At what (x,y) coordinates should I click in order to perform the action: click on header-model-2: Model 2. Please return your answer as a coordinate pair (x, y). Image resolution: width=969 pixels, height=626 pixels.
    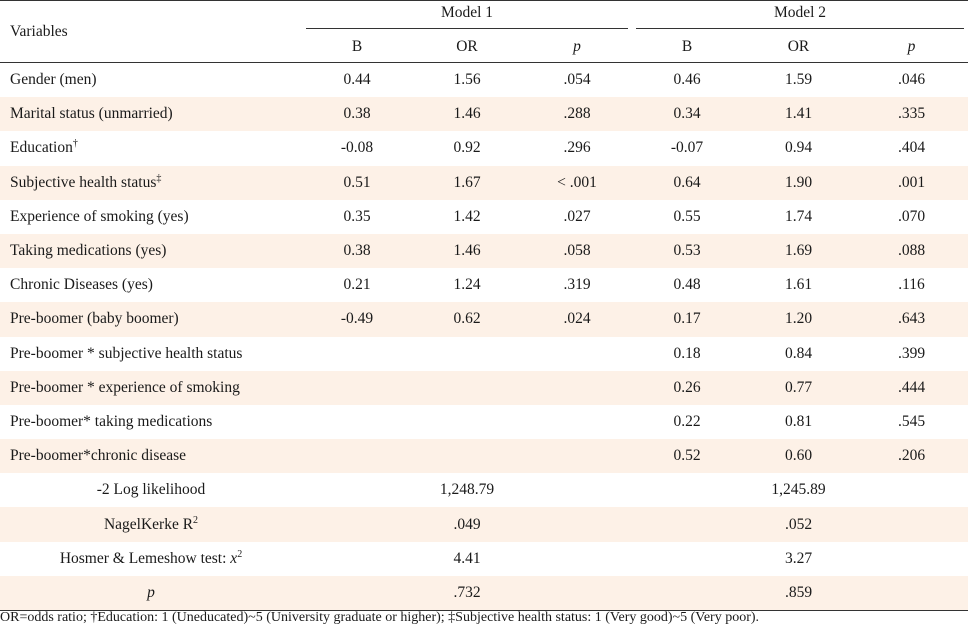
    Looking at the image, I should click on (800, 16).